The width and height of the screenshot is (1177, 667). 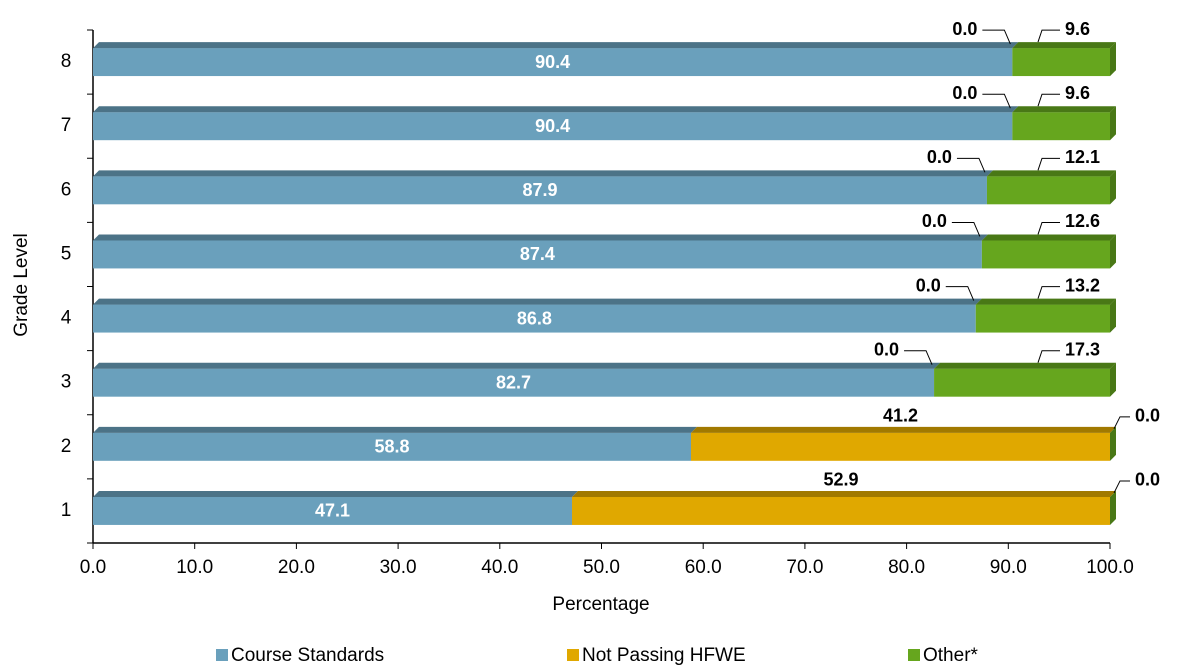 I want to click on x-tick-label: 40.0, so click(x=499, y=567).